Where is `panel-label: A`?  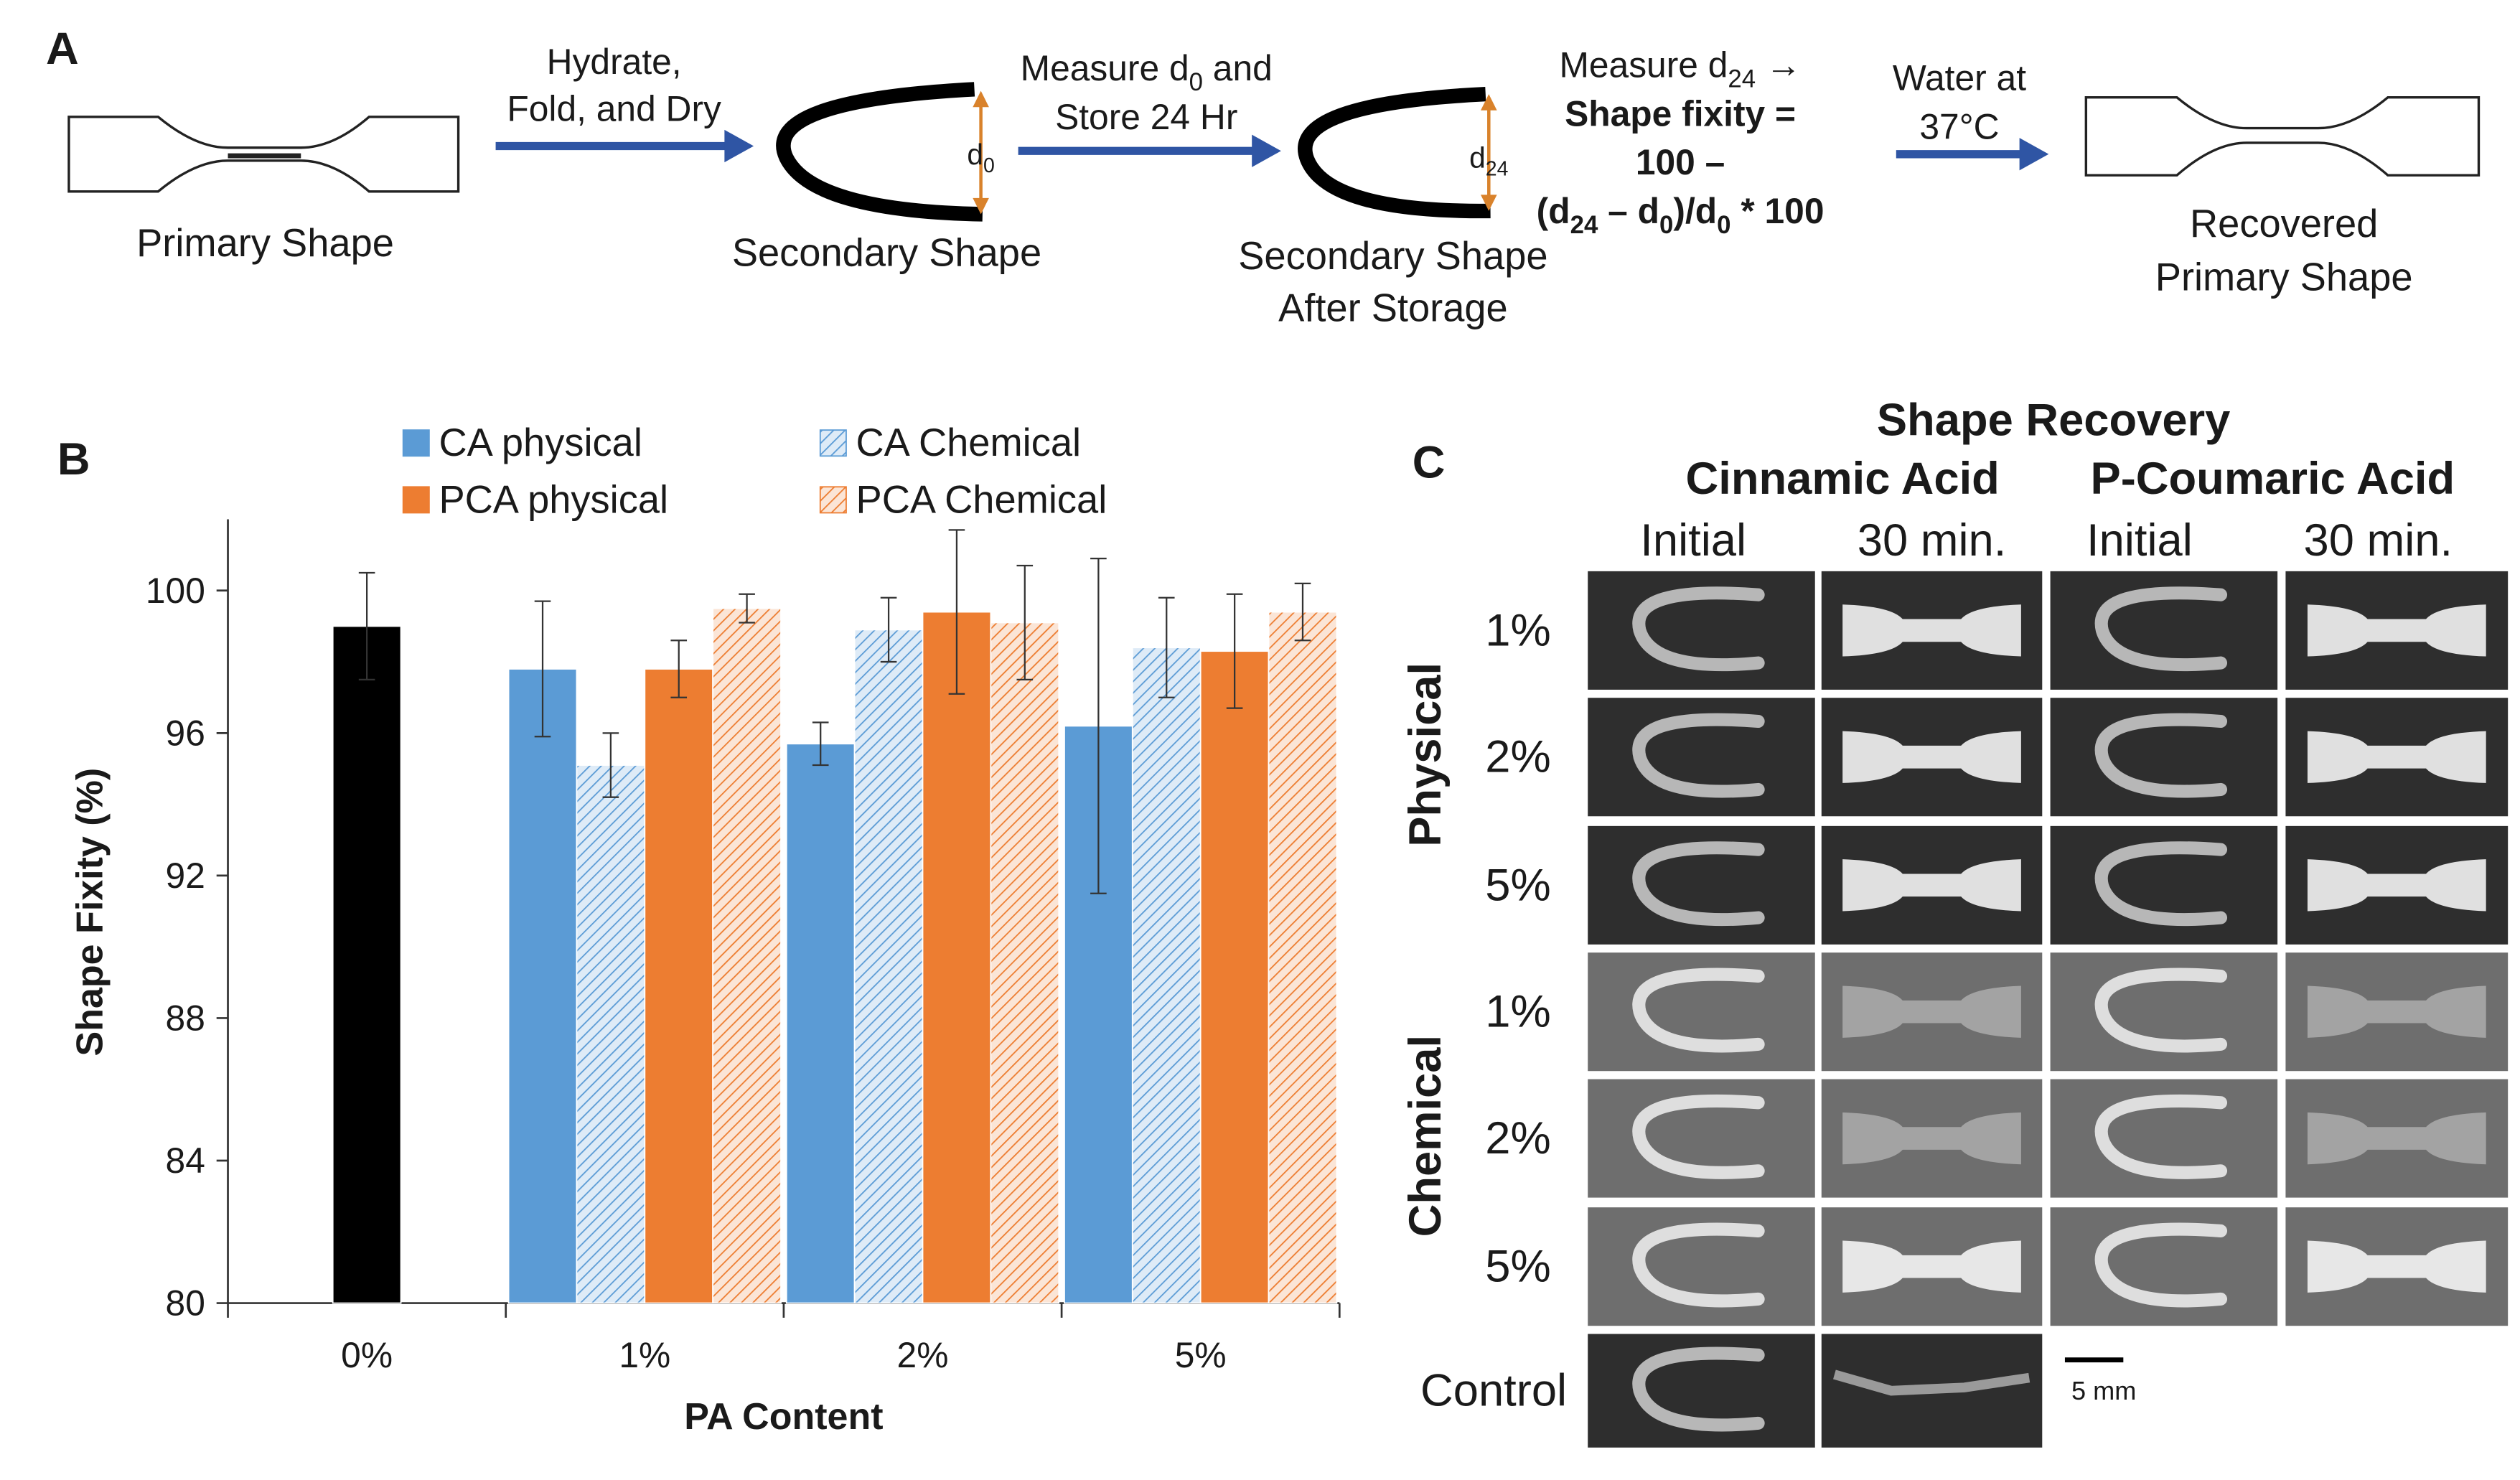
panel-label: A is located at coordinates (62, 49).